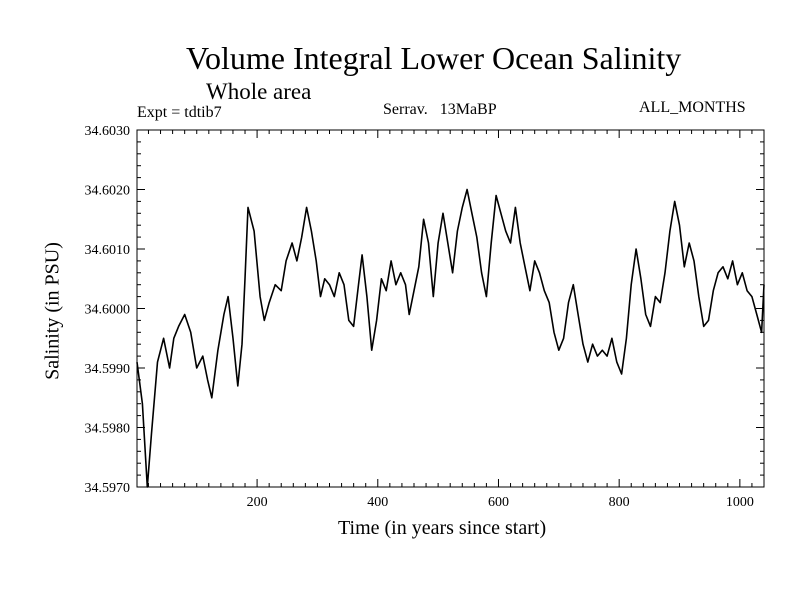 The image size is (800, 600). I want to click on x-tick-label: 600, so click(498, 502).